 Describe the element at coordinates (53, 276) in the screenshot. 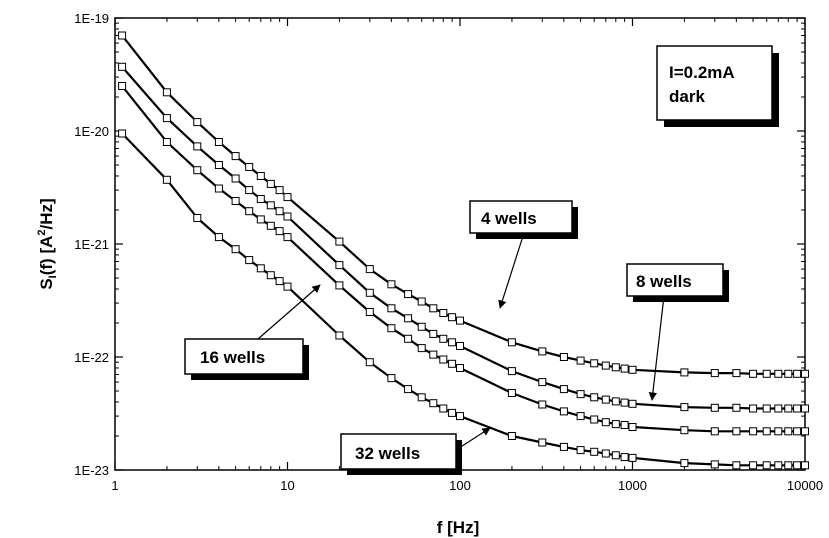

I see `y-axis-title-sub: I` at that location.